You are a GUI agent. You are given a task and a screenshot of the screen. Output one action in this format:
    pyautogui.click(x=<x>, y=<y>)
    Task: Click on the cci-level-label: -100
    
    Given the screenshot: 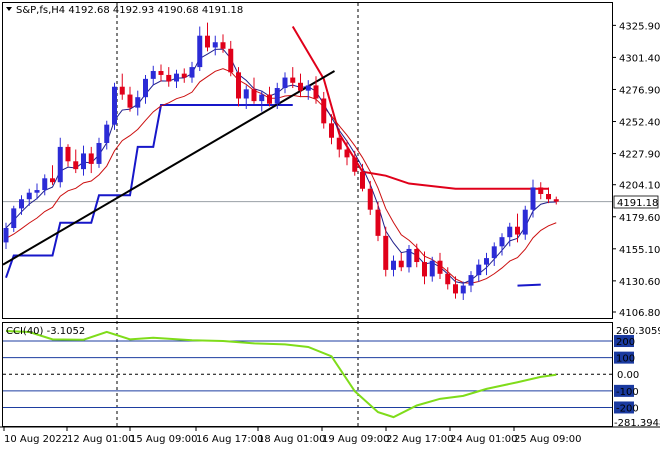 What is the action you would take?
    pyautogui.click(x=627, y=392)
    